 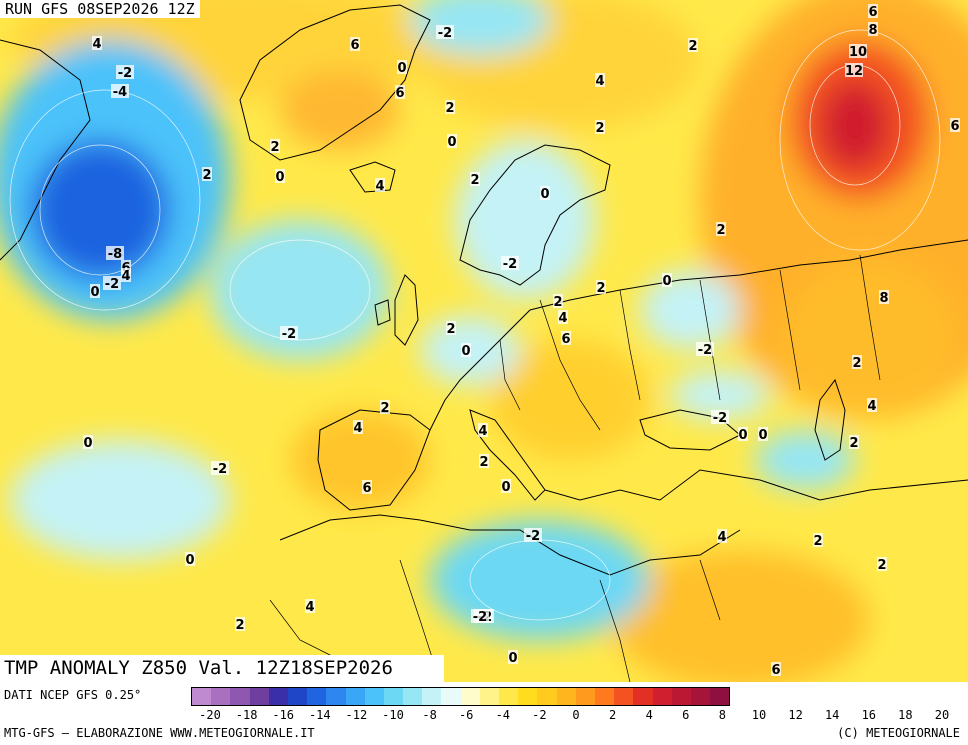 I want to click on color-scale-bar, so click(x=461, y=696).